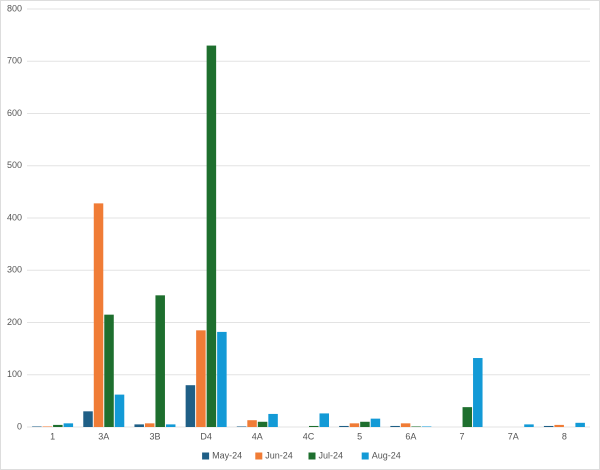 The width and height of the screenshot is (600, 470). What do you see at coordinates (14, 217) in the screenshot?
I see `y-tick-label: 400` at bounding box center [14, 217].